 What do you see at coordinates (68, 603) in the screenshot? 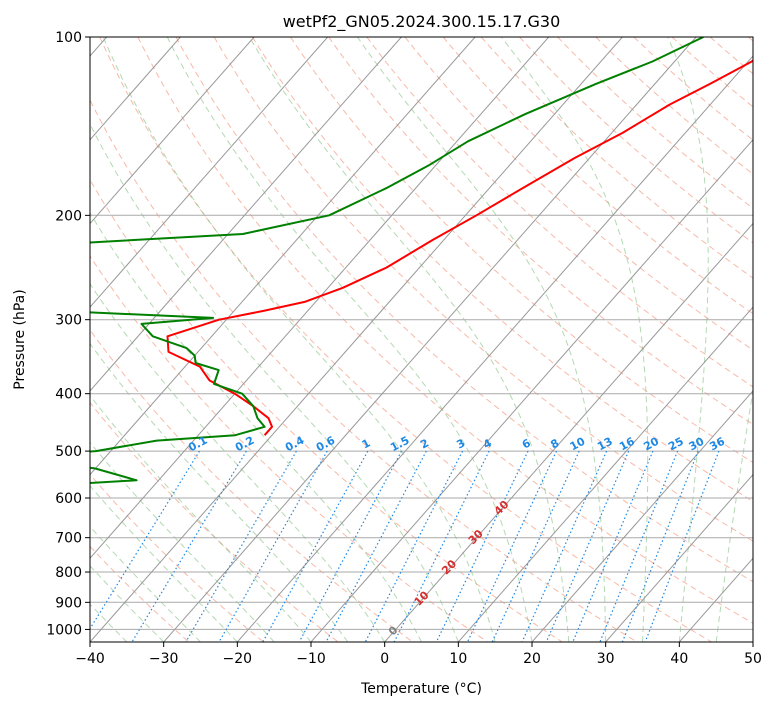
I see `y-tick-label: 900` at bounding box center [68, 603].